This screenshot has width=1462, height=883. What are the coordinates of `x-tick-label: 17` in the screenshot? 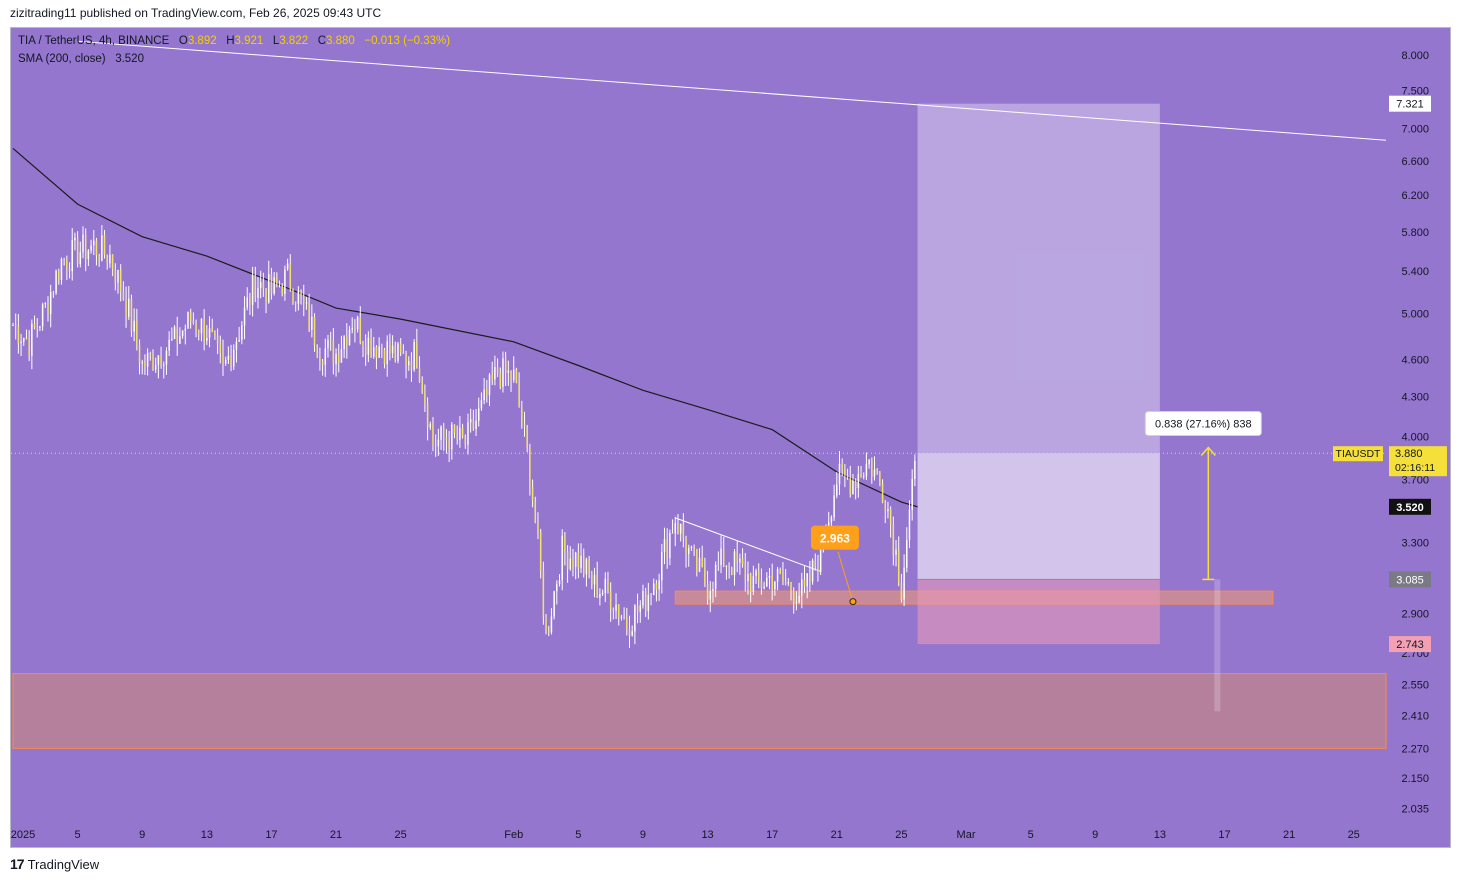 It's located at (271, 835).